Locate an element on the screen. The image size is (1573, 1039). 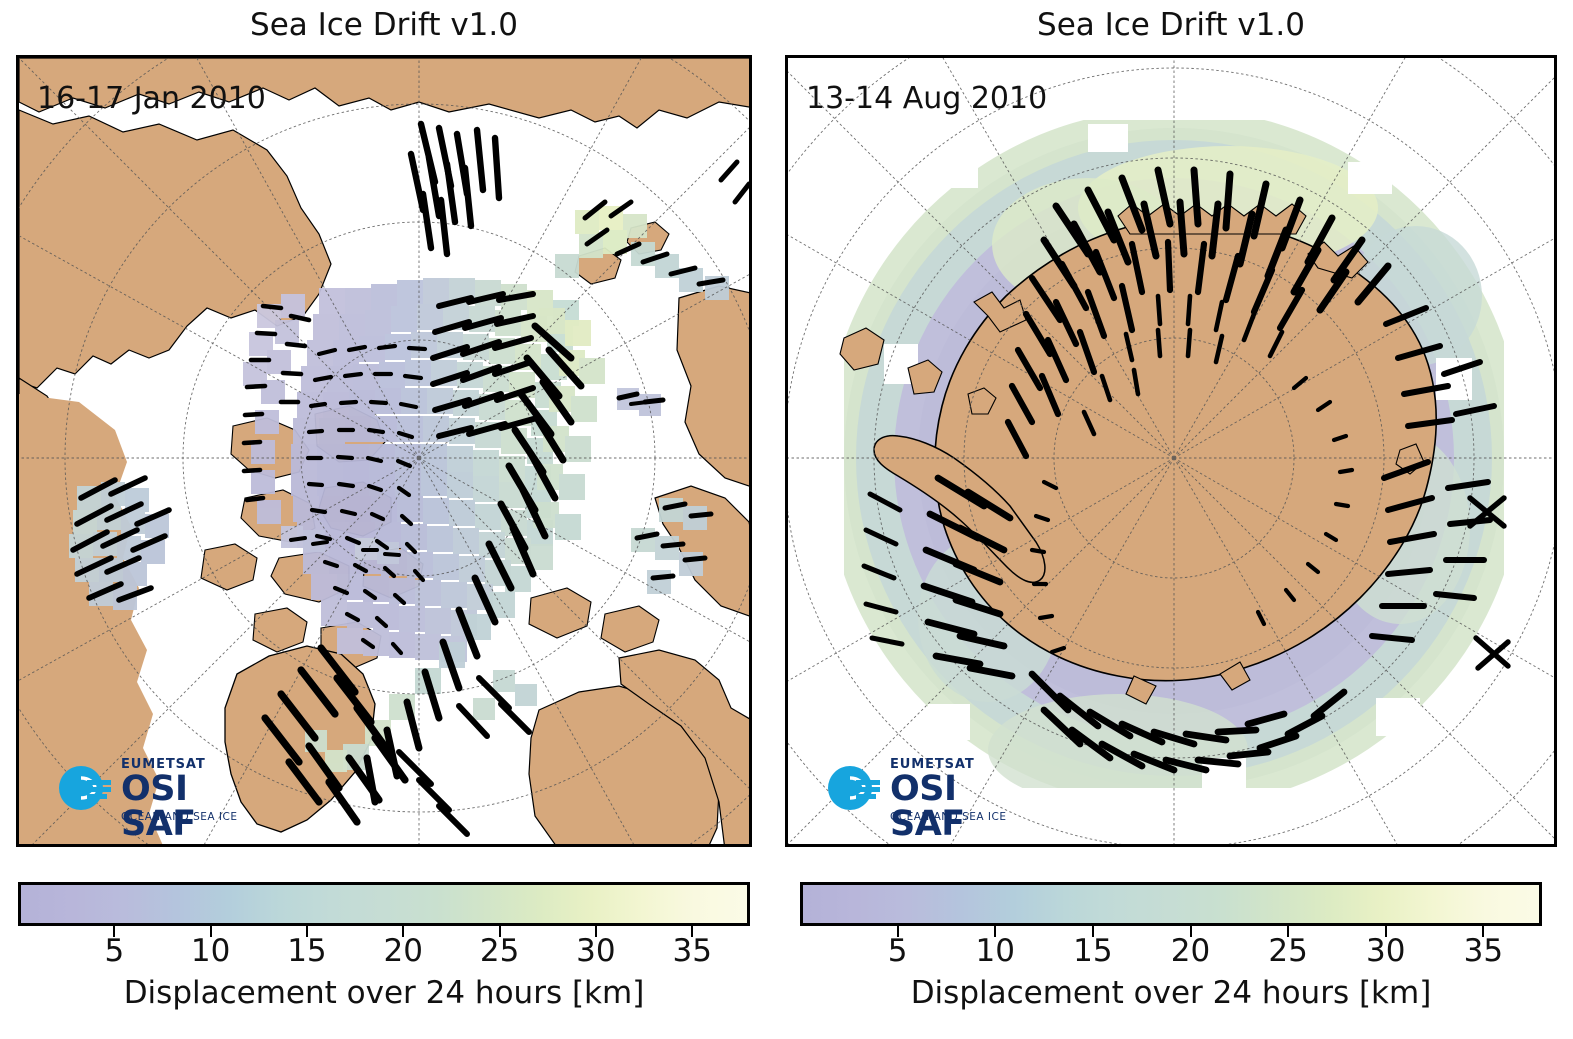
osi-saf-logo-antarctic: EUMETSAT OSI SAF OCEAN AND SEA ICE is located at coordinates (932, 797).